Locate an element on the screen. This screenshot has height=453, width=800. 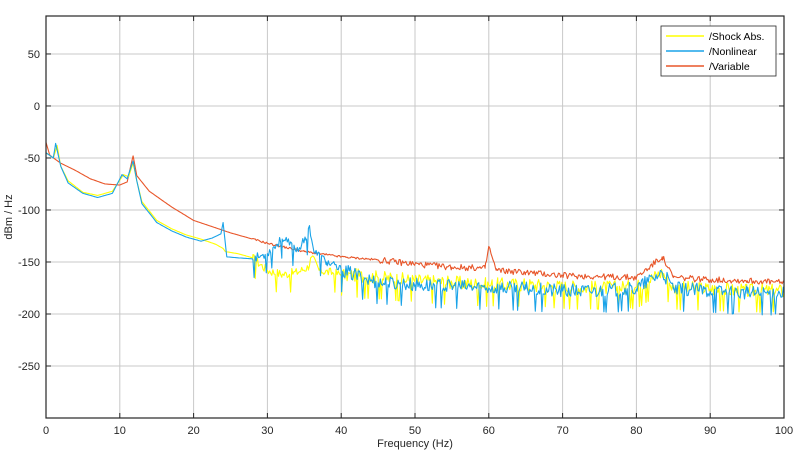
legend-label-variable: /Variable is located at coordinates (729, 67).